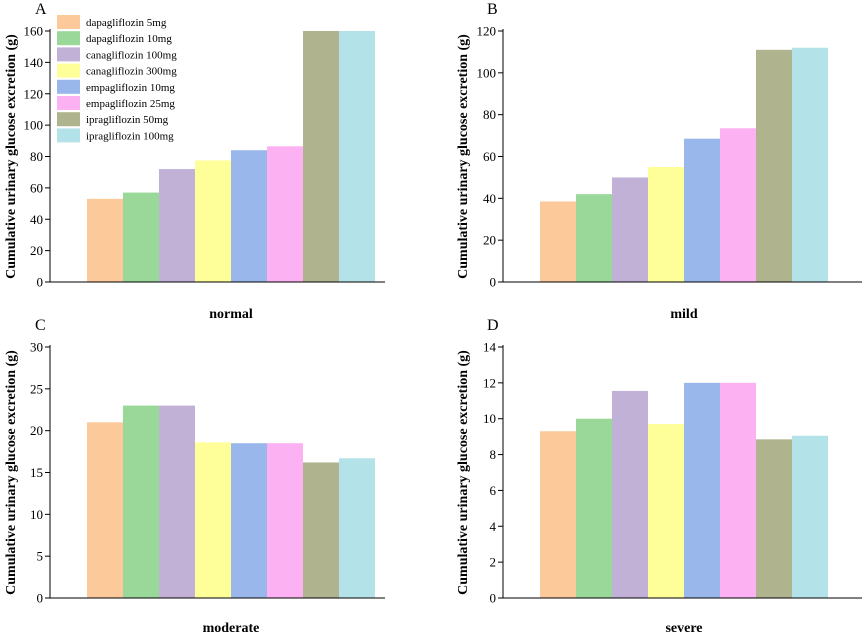  I want to click on x-axis-label: severe, so click(683, 628).